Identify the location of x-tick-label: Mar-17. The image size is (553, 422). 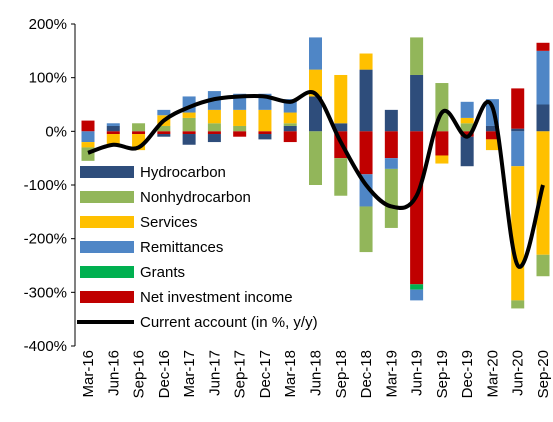
(189, 374).